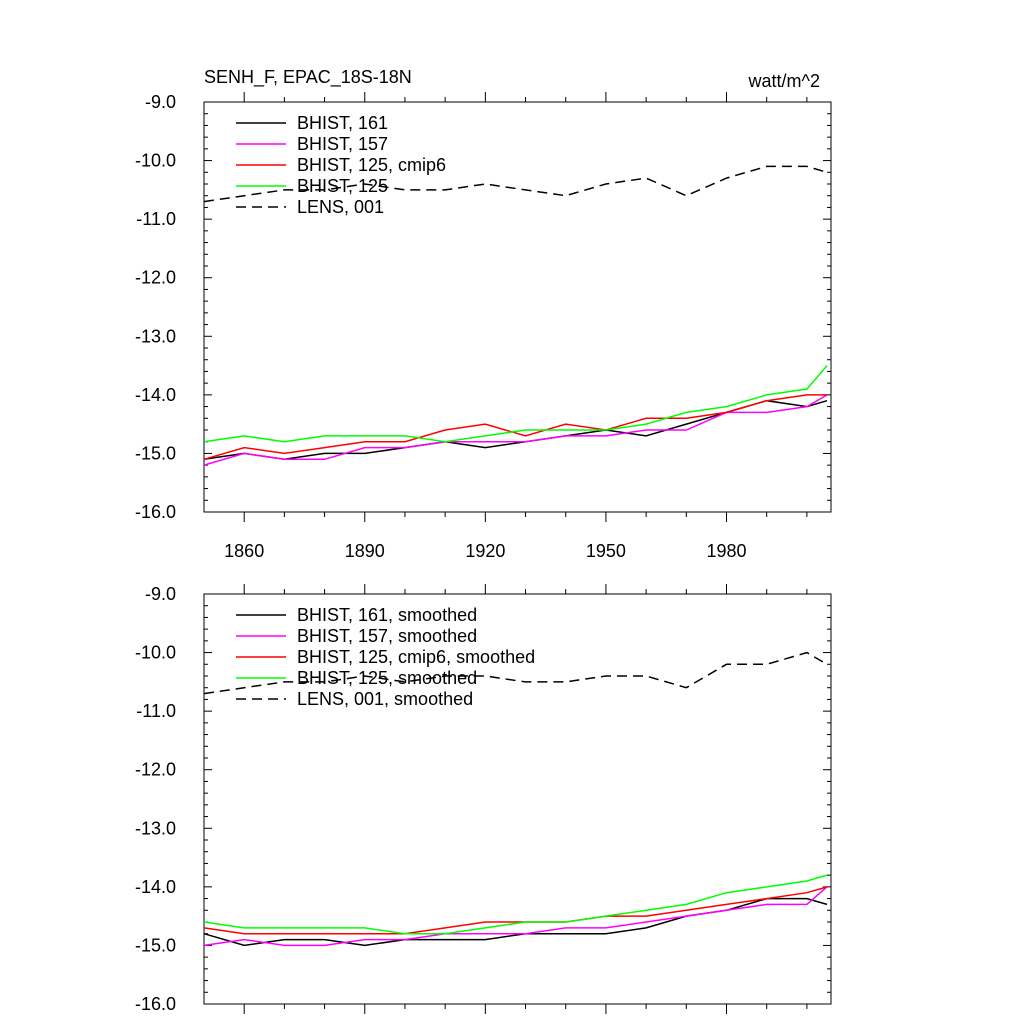  What do you see at coordinates (416, 657) in the screenshot?
I see `legend-label: BHIST, 125, cmip6, smoothed` at bounding box center [416, 657].